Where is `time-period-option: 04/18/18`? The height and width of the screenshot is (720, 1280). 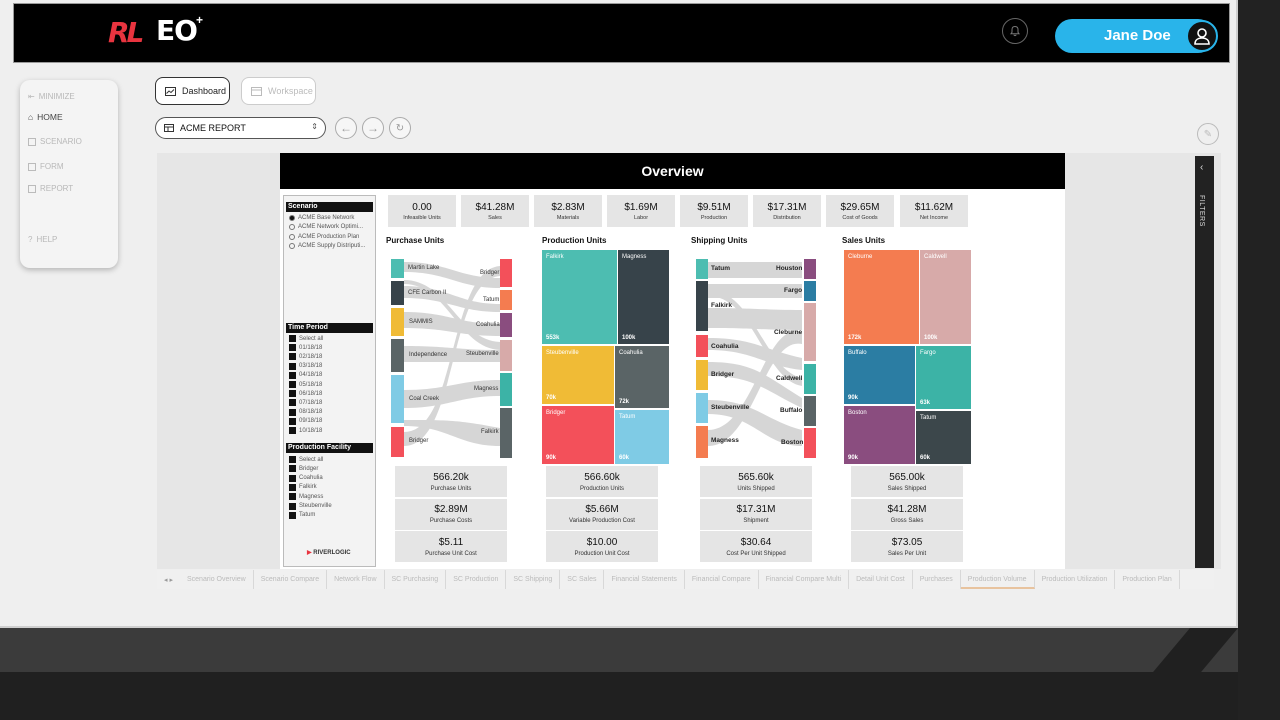
time-period-option: 04/18/18 is located at coordinates (305, 375).